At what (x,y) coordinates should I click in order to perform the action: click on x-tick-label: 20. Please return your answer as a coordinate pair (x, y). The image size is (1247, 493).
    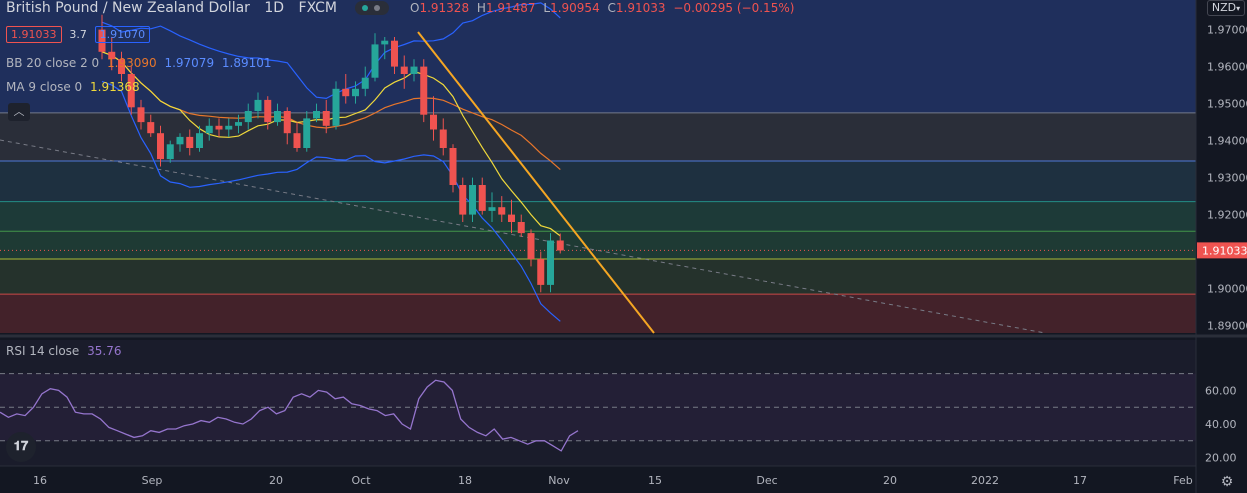
    Looking at the image, I should click on (890, 480).